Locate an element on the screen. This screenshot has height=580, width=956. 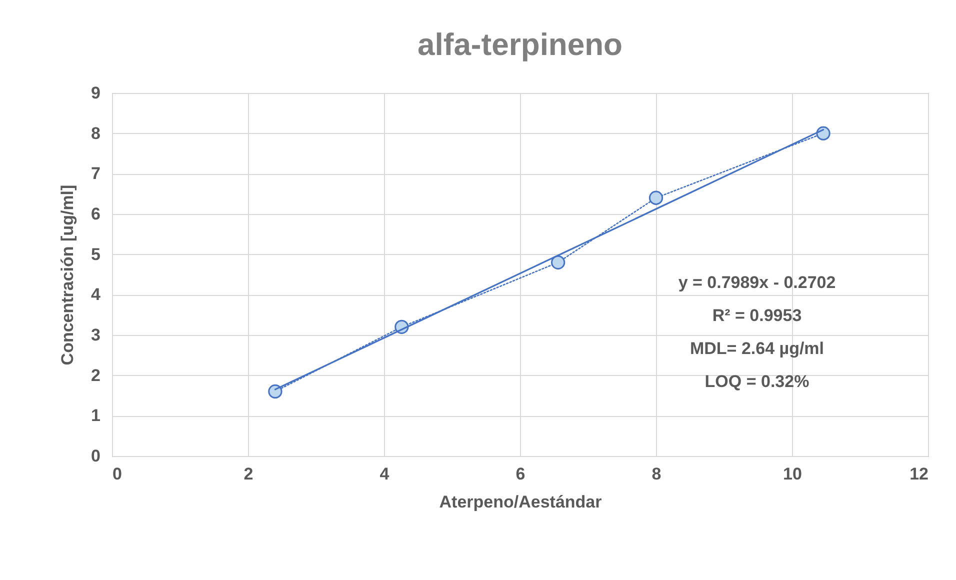
x-tick-label: 0 is located at coordinates (117, 474).